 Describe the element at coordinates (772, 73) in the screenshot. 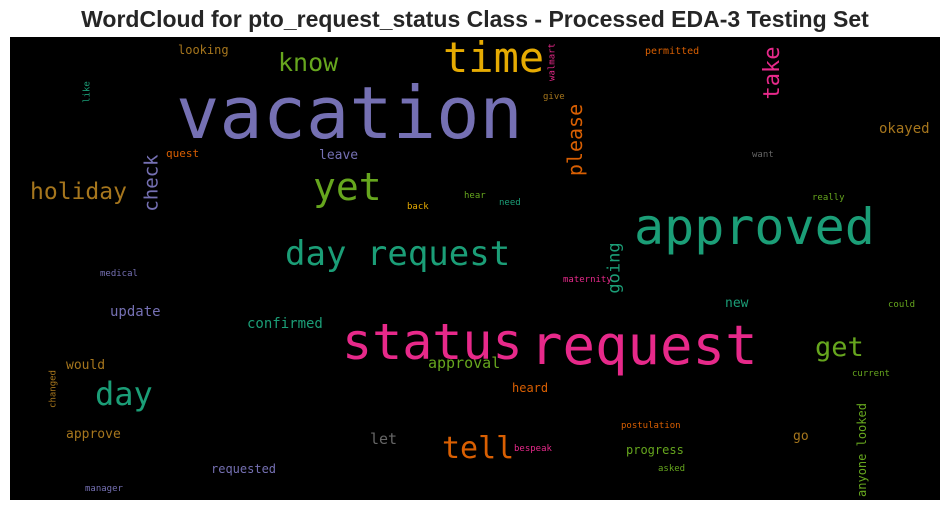

I see `word-take: take` at that location.